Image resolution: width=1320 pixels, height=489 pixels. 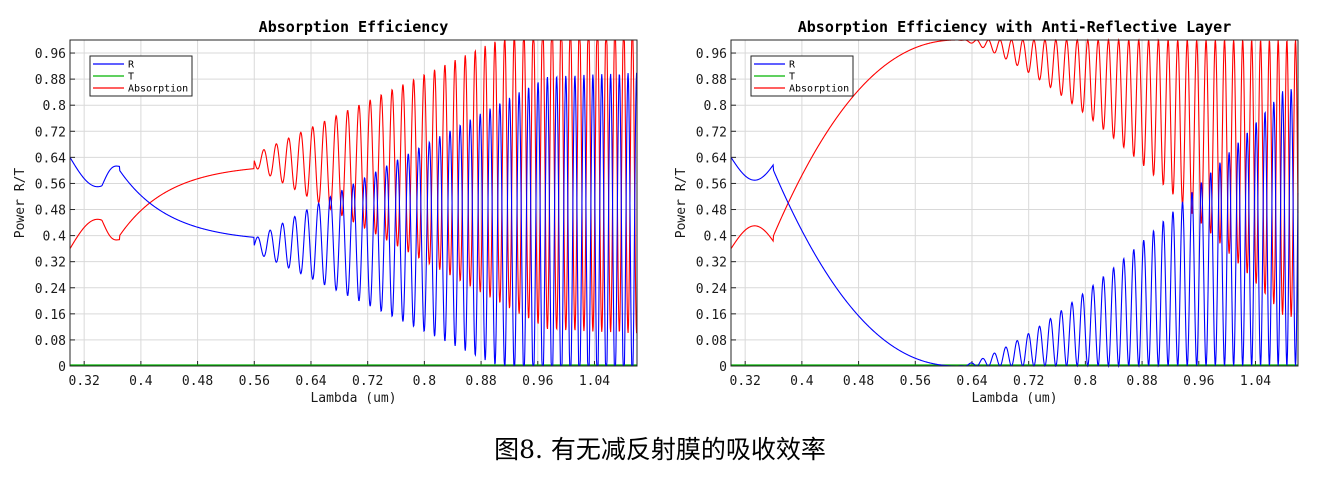 I want to click on chart-title: Absorption Efficiency, so click(x=354, y=27).